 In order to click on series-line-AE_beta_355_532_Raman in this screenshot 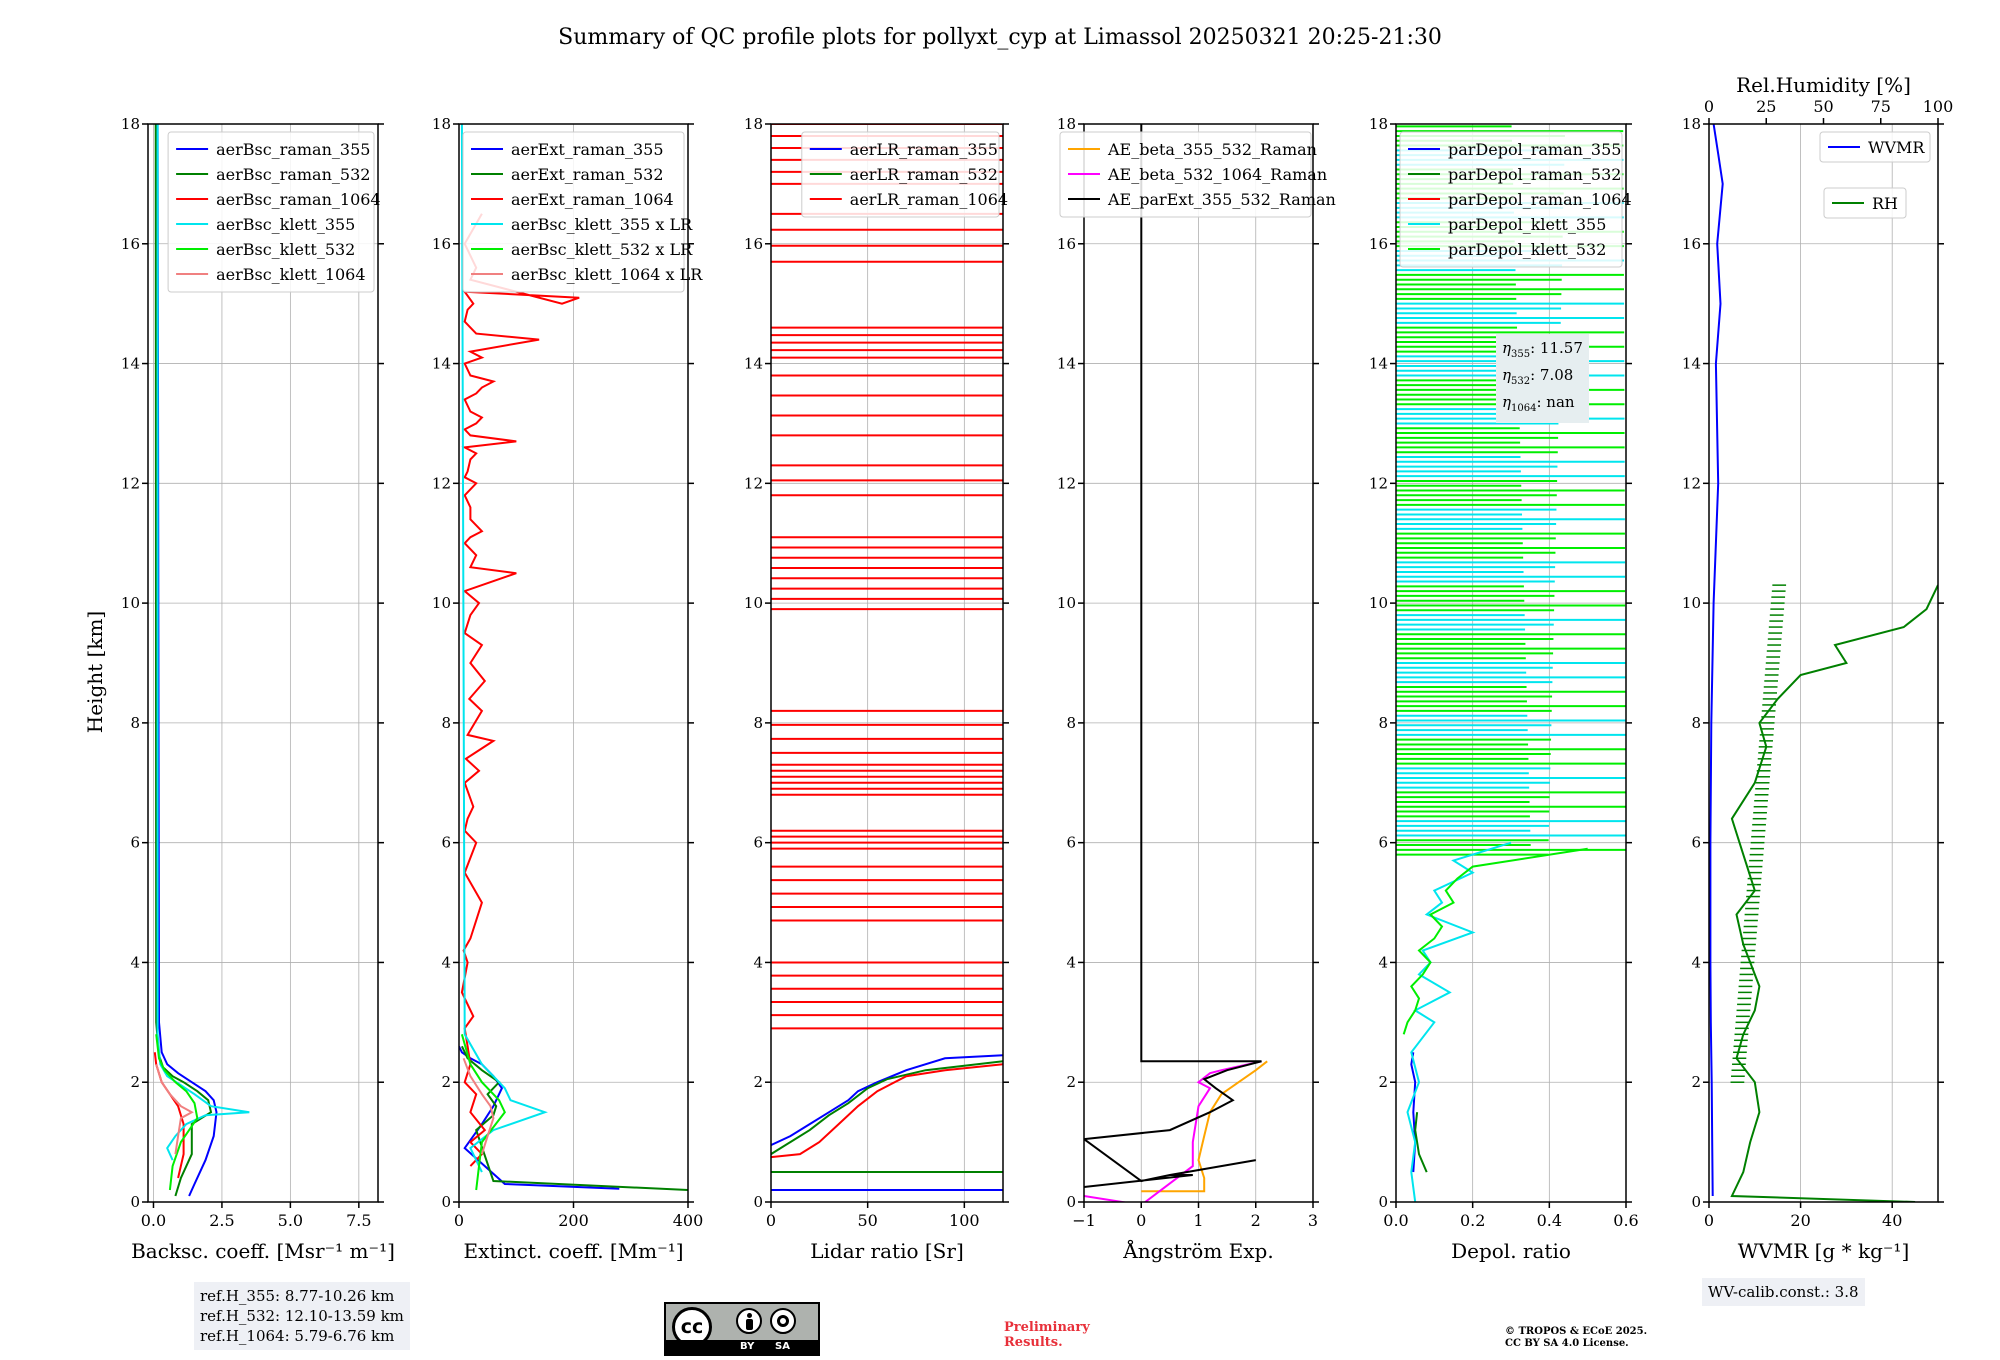, I will do `click(1204, 1126)`.